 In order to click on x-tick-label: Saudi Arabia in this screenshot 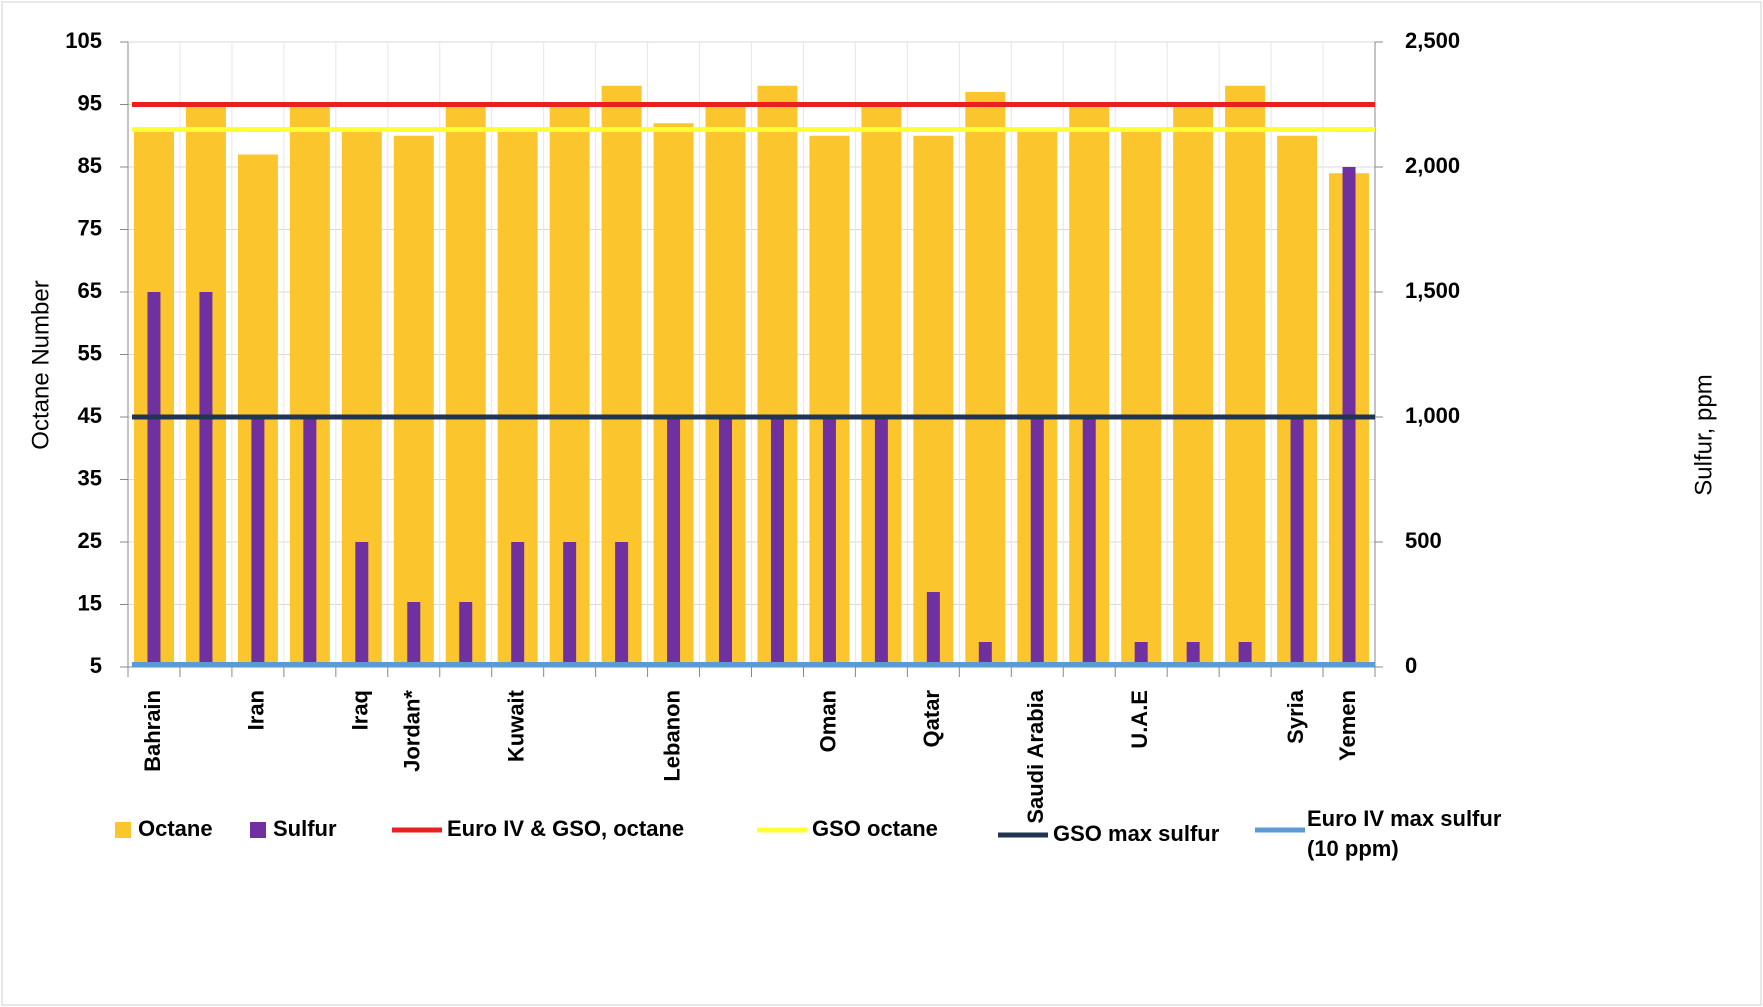, I will do `click(1035, 756)`.